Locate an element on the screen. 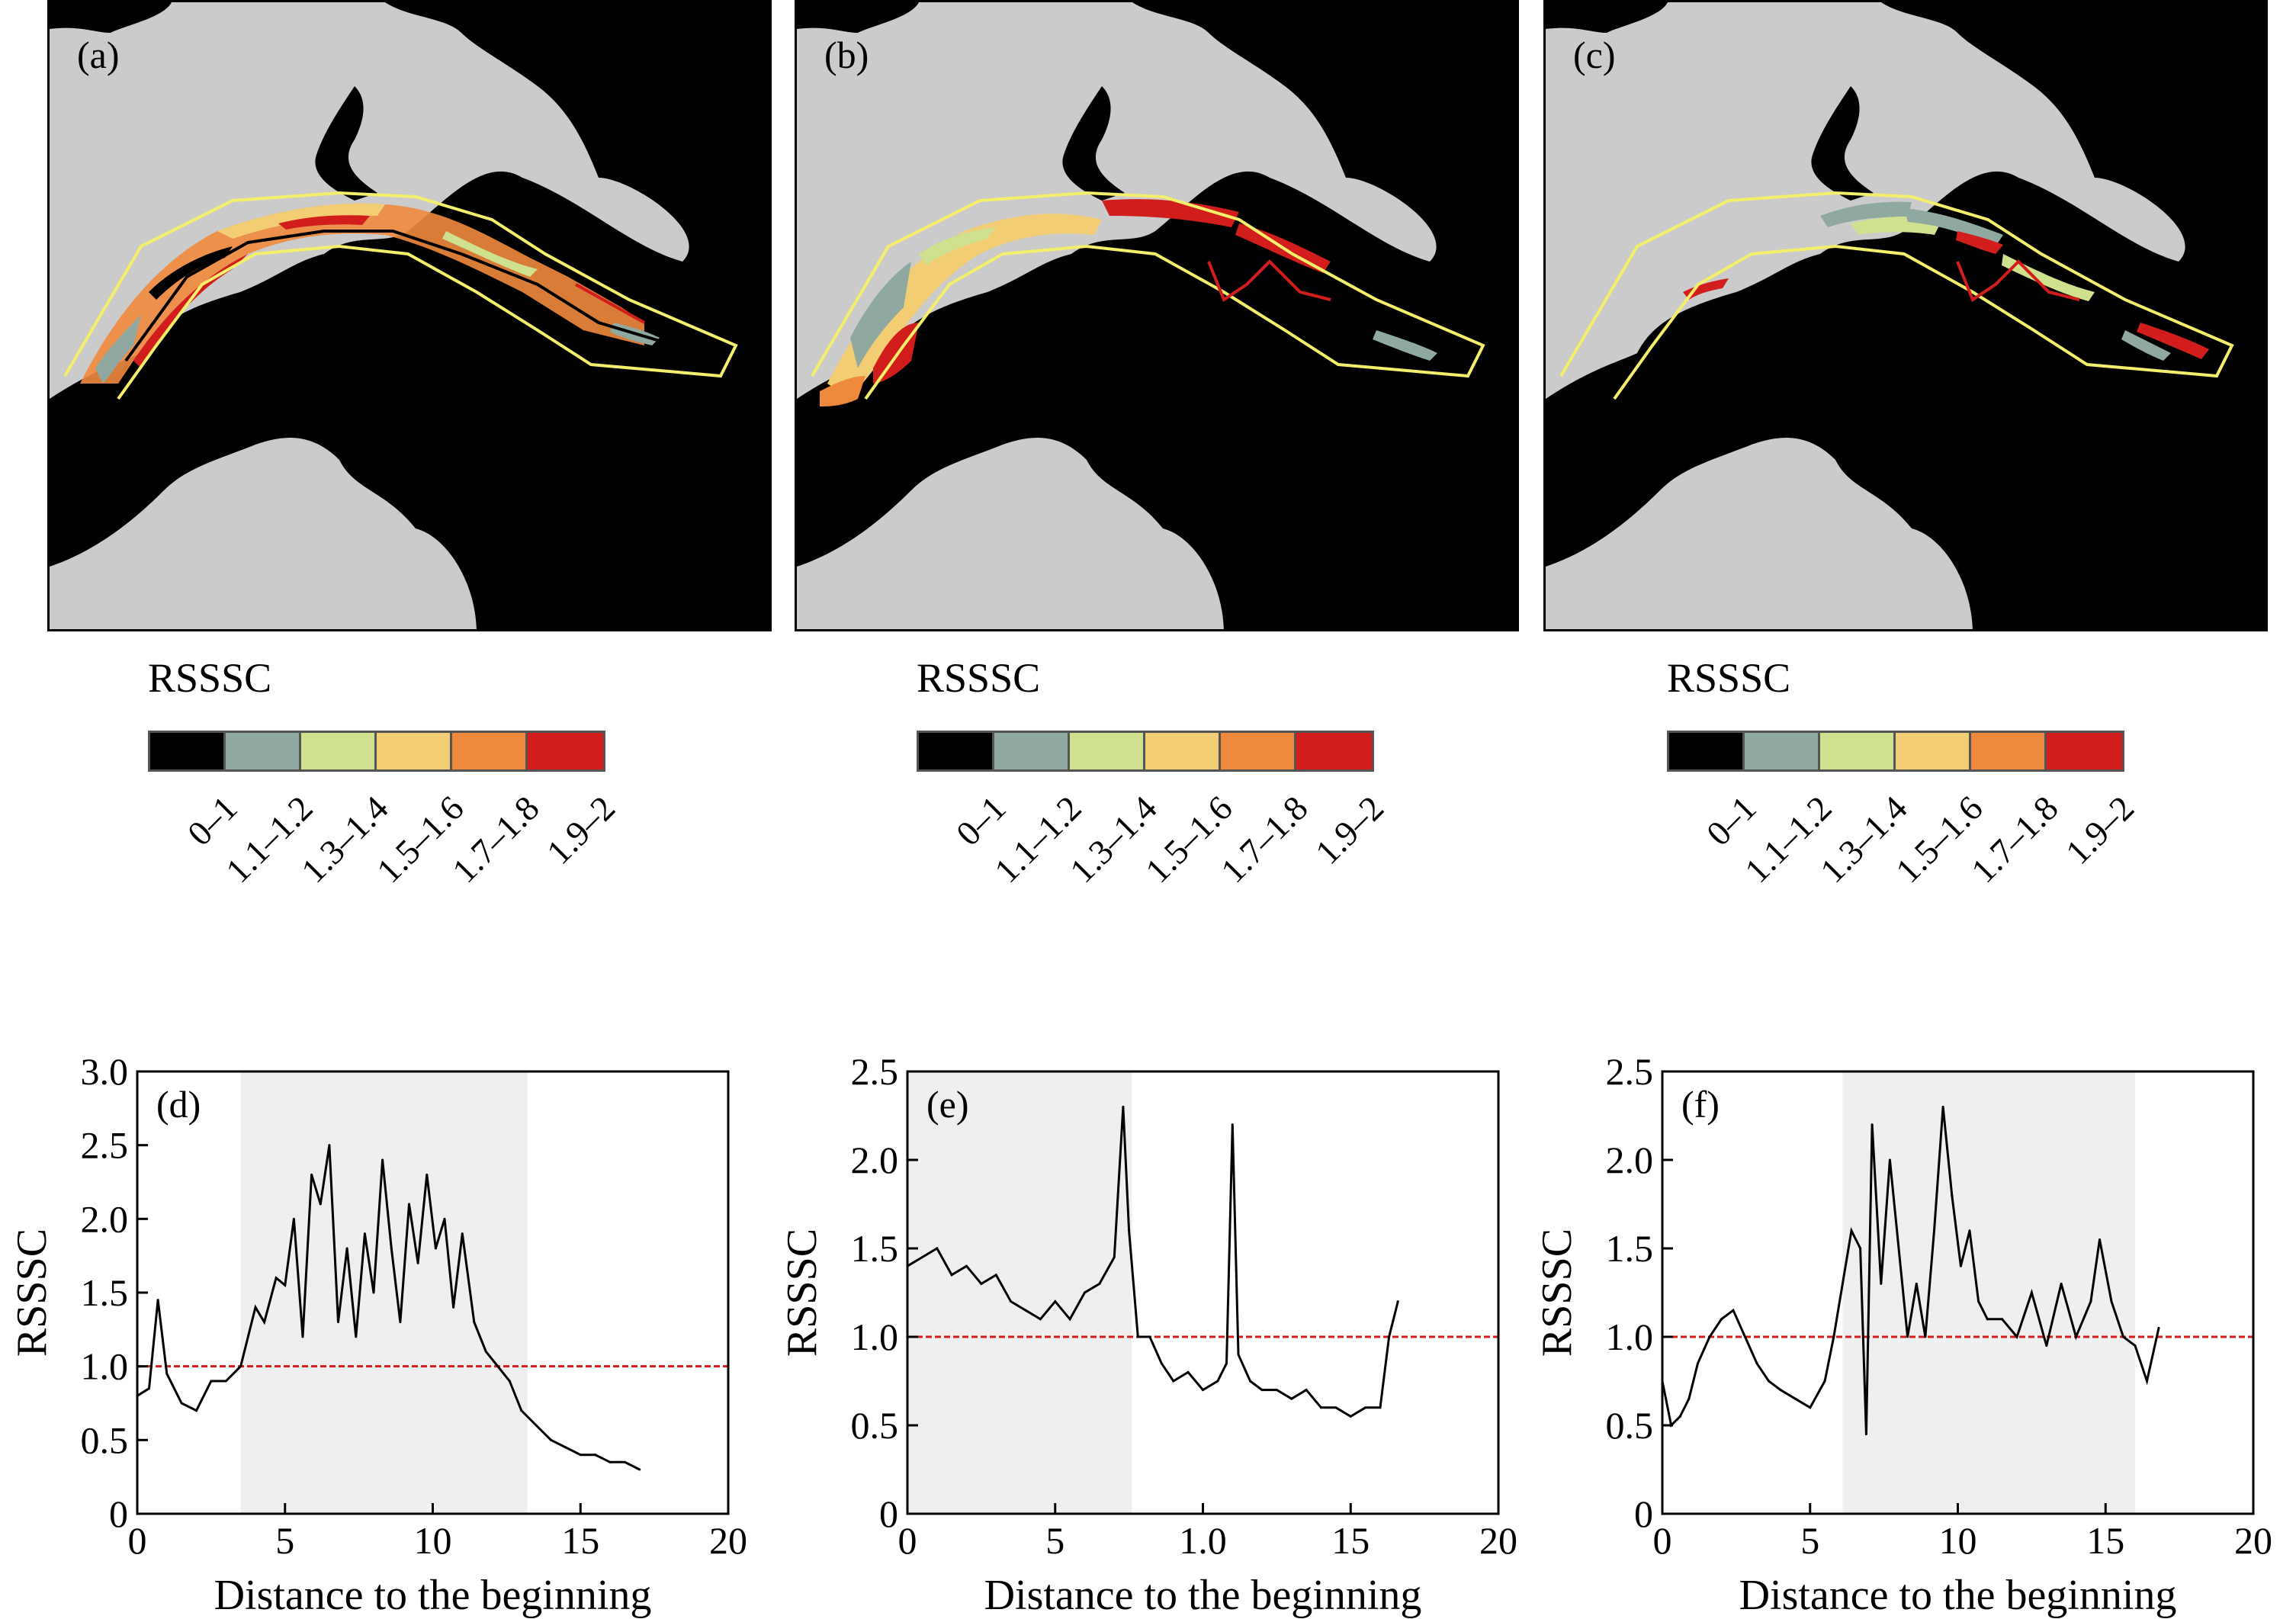 The image size is (2296, 1619). estuary-water is located at coordinates (1157, 315).